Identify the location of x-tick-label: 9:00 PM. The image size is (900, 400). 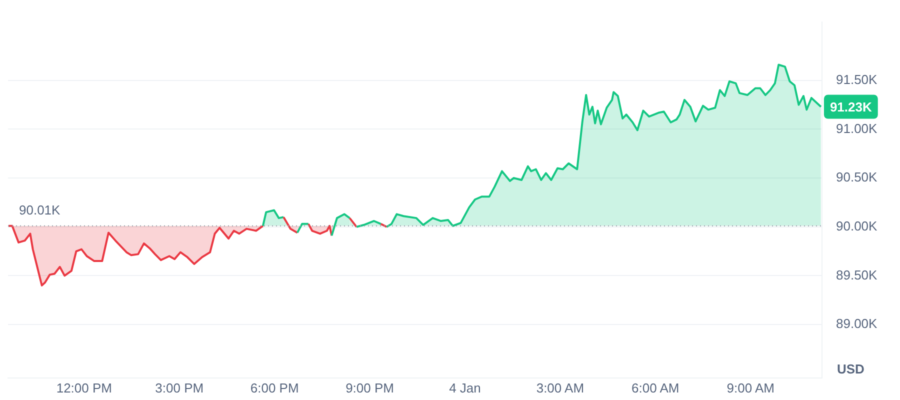
(370, 388).